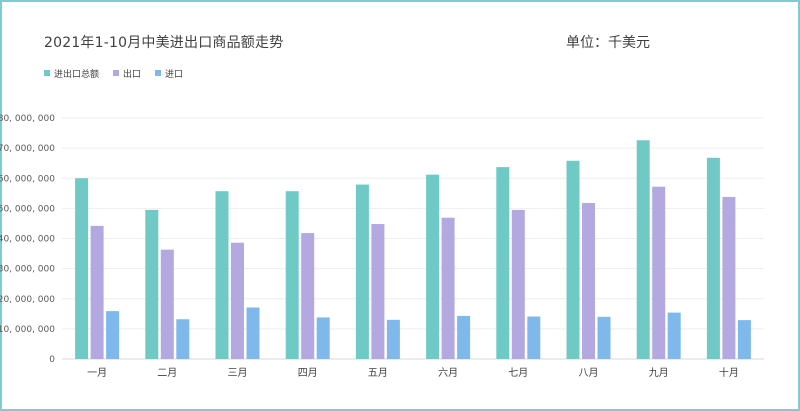 The image size is (800, 411). What do you see at coordinates (52, 360) in the screenshot?
I see `y-tick-label: 0` at bounding box center [52, 360].